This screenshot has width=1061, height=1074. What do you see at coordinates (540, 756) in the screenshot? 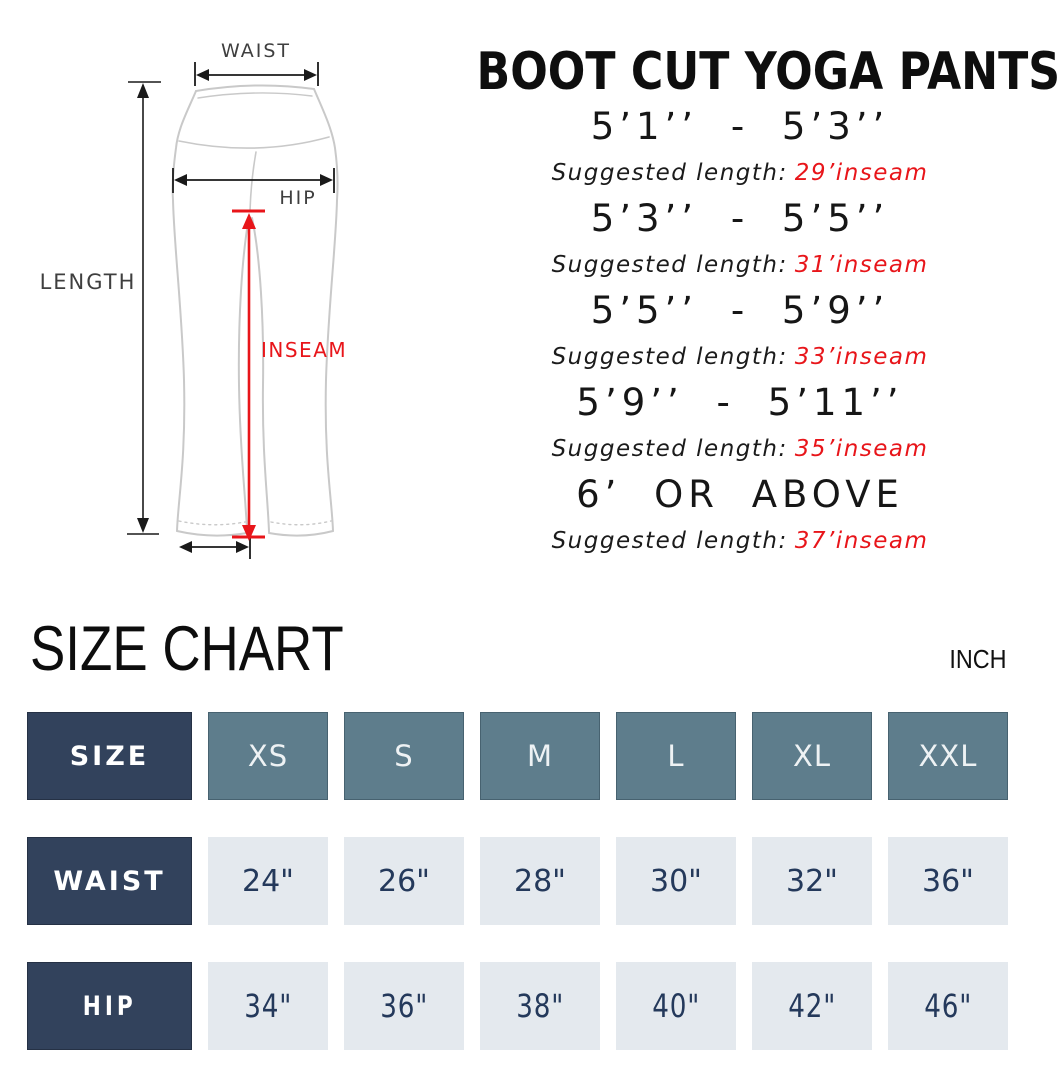
I see `size-col-header-m: M` at bounding box center [540, 756].